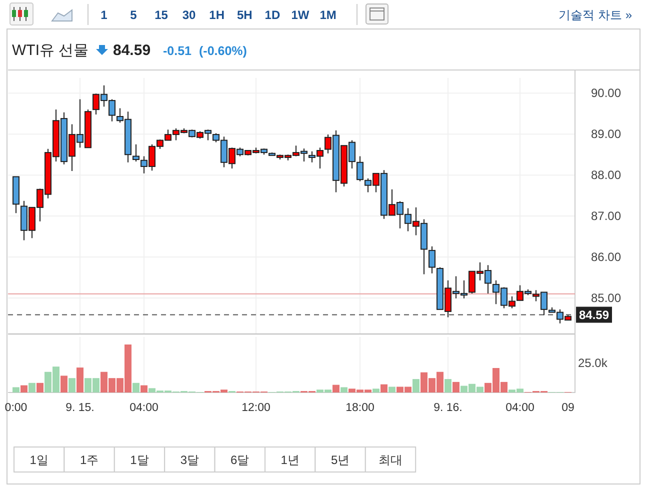 Image resolution: width=645 pixels, height=489 pixels. Describe the element at coordinates (223, 51) in the screenshot. I see `text: (-0.60%)` at that location.